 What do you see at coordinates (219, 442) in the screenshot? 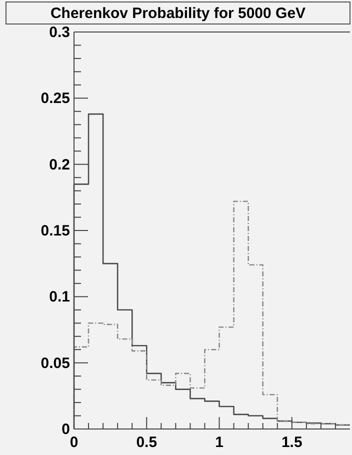
I see `x-tick-label: 1` at bounding box center [219, 442].